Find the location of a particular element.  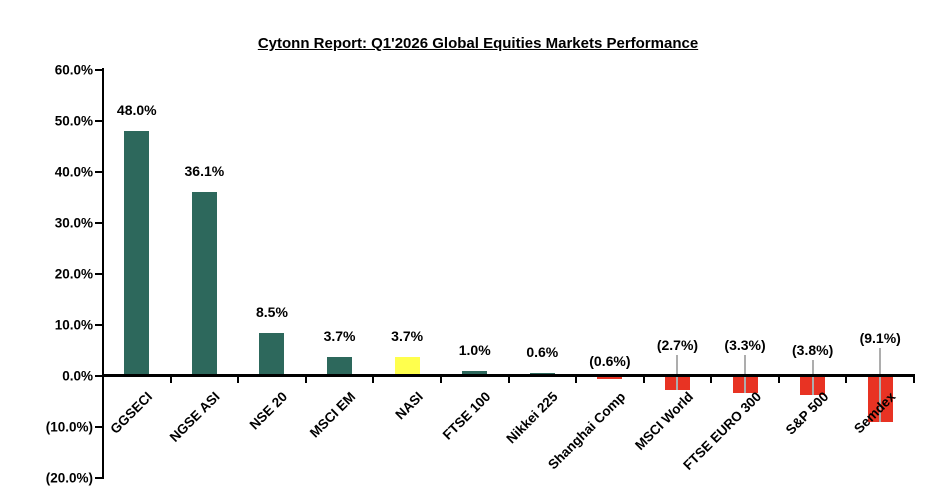

y-tick-label: (20.0%) is located at coordinates (69, 478).